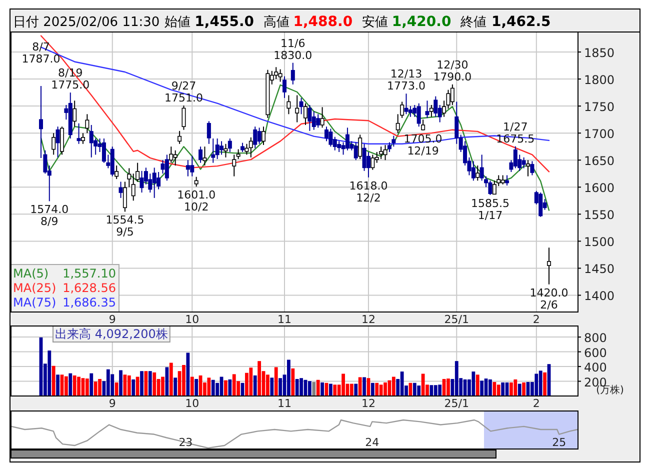 The height and width of the screenshot is (470, 653). I want to click on x-tick-label: 10, so click(192, 403).